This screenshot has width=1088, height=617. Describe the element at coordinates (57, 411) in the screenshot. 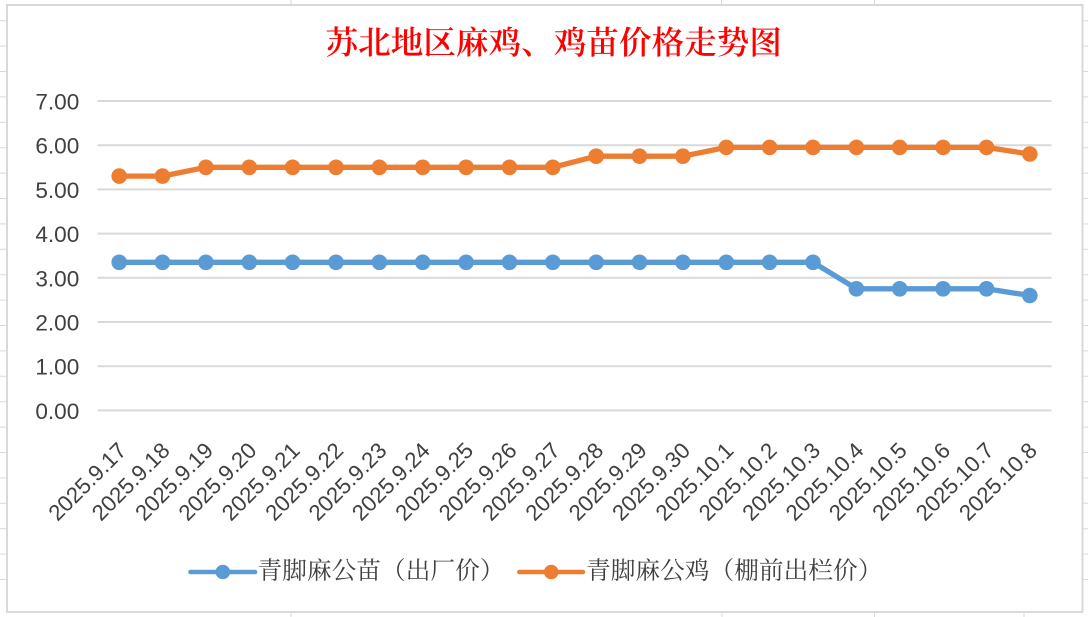

I see `svg-text: 0.00` at that location.